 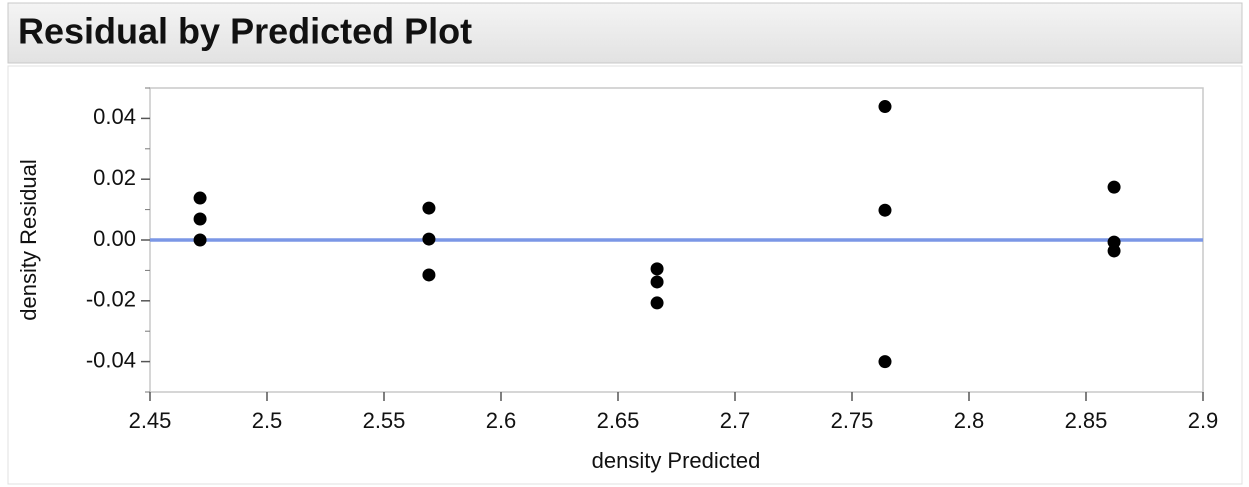 I want to click on y-tick-label: 0.02, so click(x=114, y=177).